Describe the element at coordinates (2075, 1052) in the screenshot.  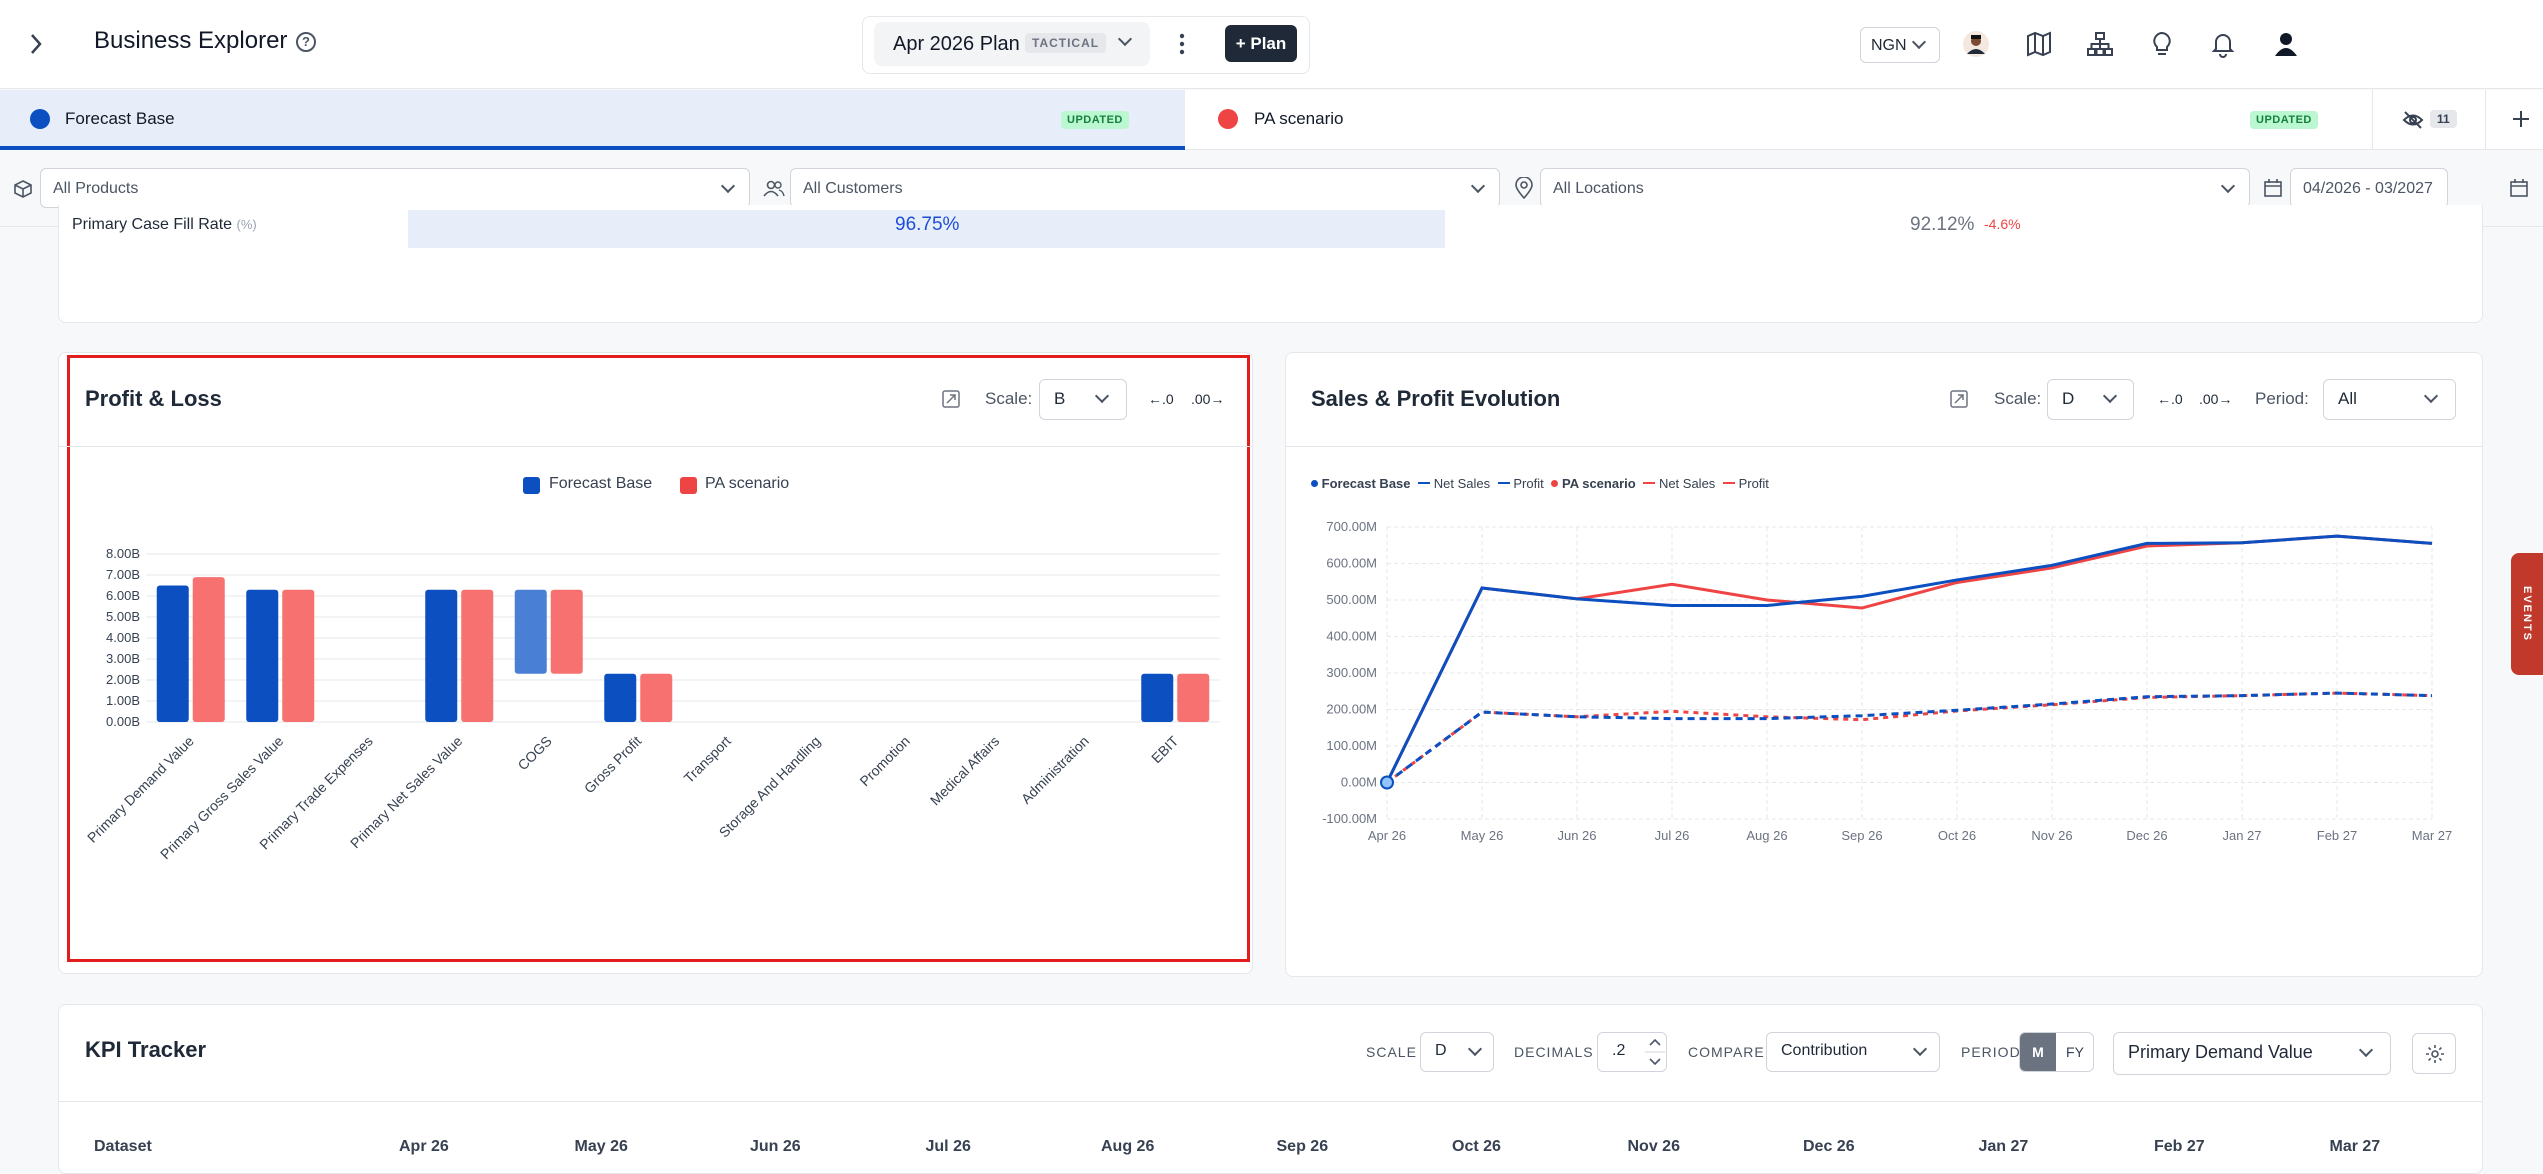
I see `period-fy-button: FY` at that location.